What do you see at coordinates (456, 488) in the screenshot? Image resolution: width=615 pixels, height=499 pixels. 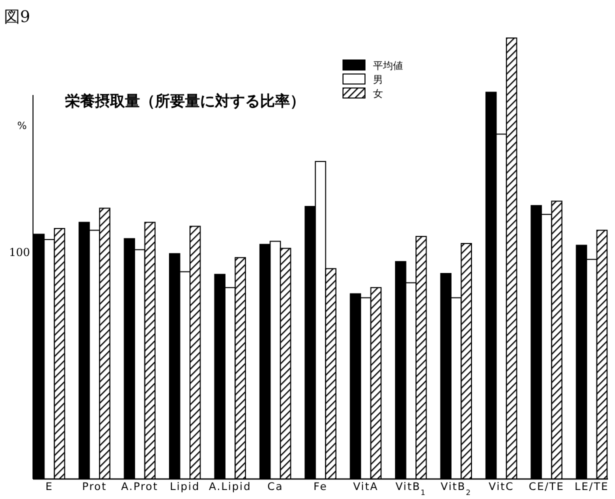 I see `x-tick-label: VitB$_{2}$` at bounding box center [456, 488].